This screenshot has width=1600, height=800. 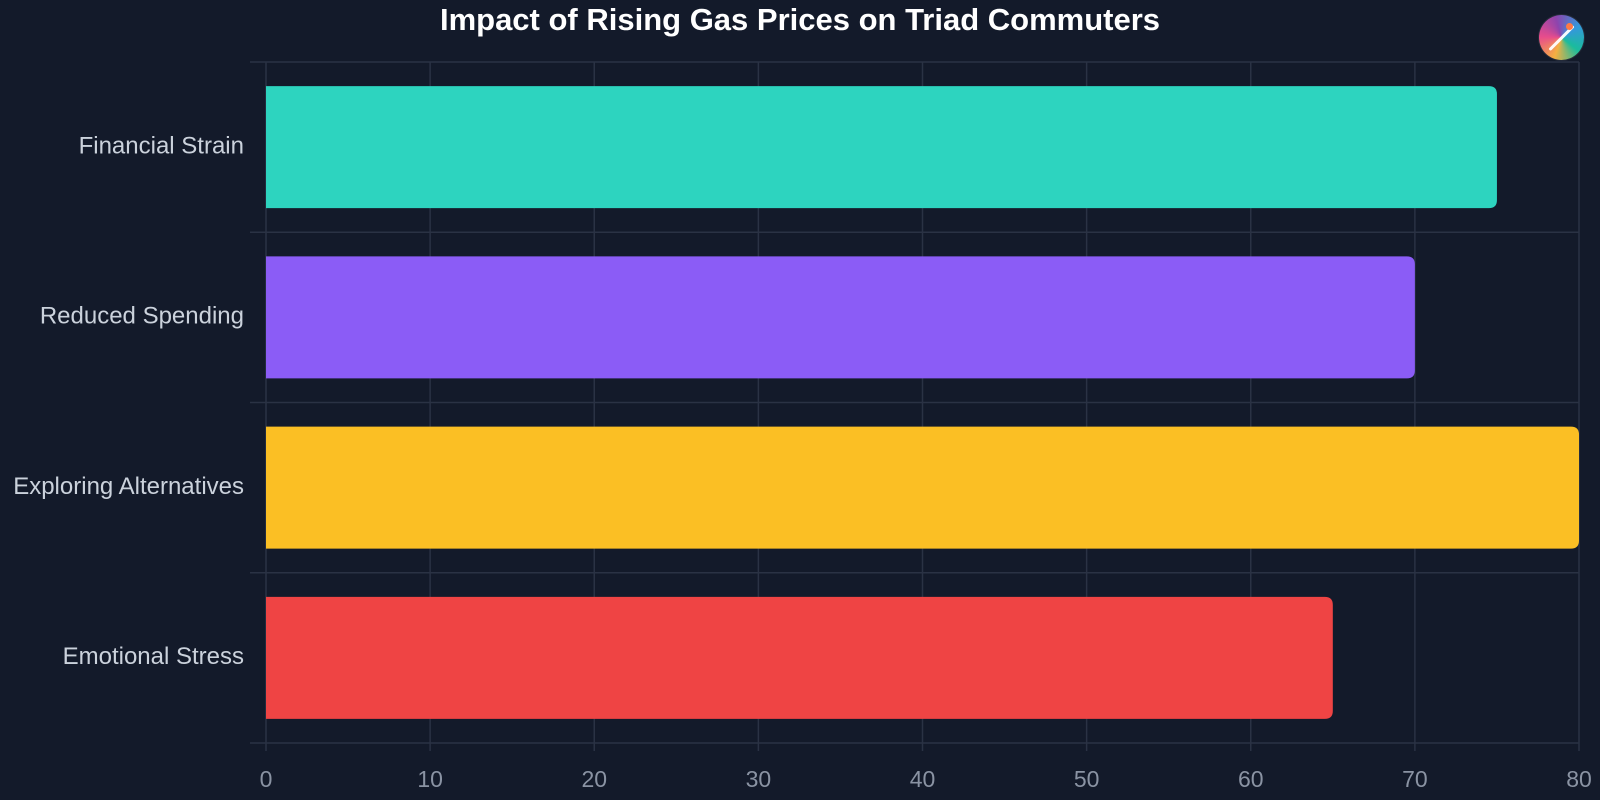 I want to click on x-axis-ticks: 0 10 20 30 40 50 60 70 80, so click(x=926, y=779).